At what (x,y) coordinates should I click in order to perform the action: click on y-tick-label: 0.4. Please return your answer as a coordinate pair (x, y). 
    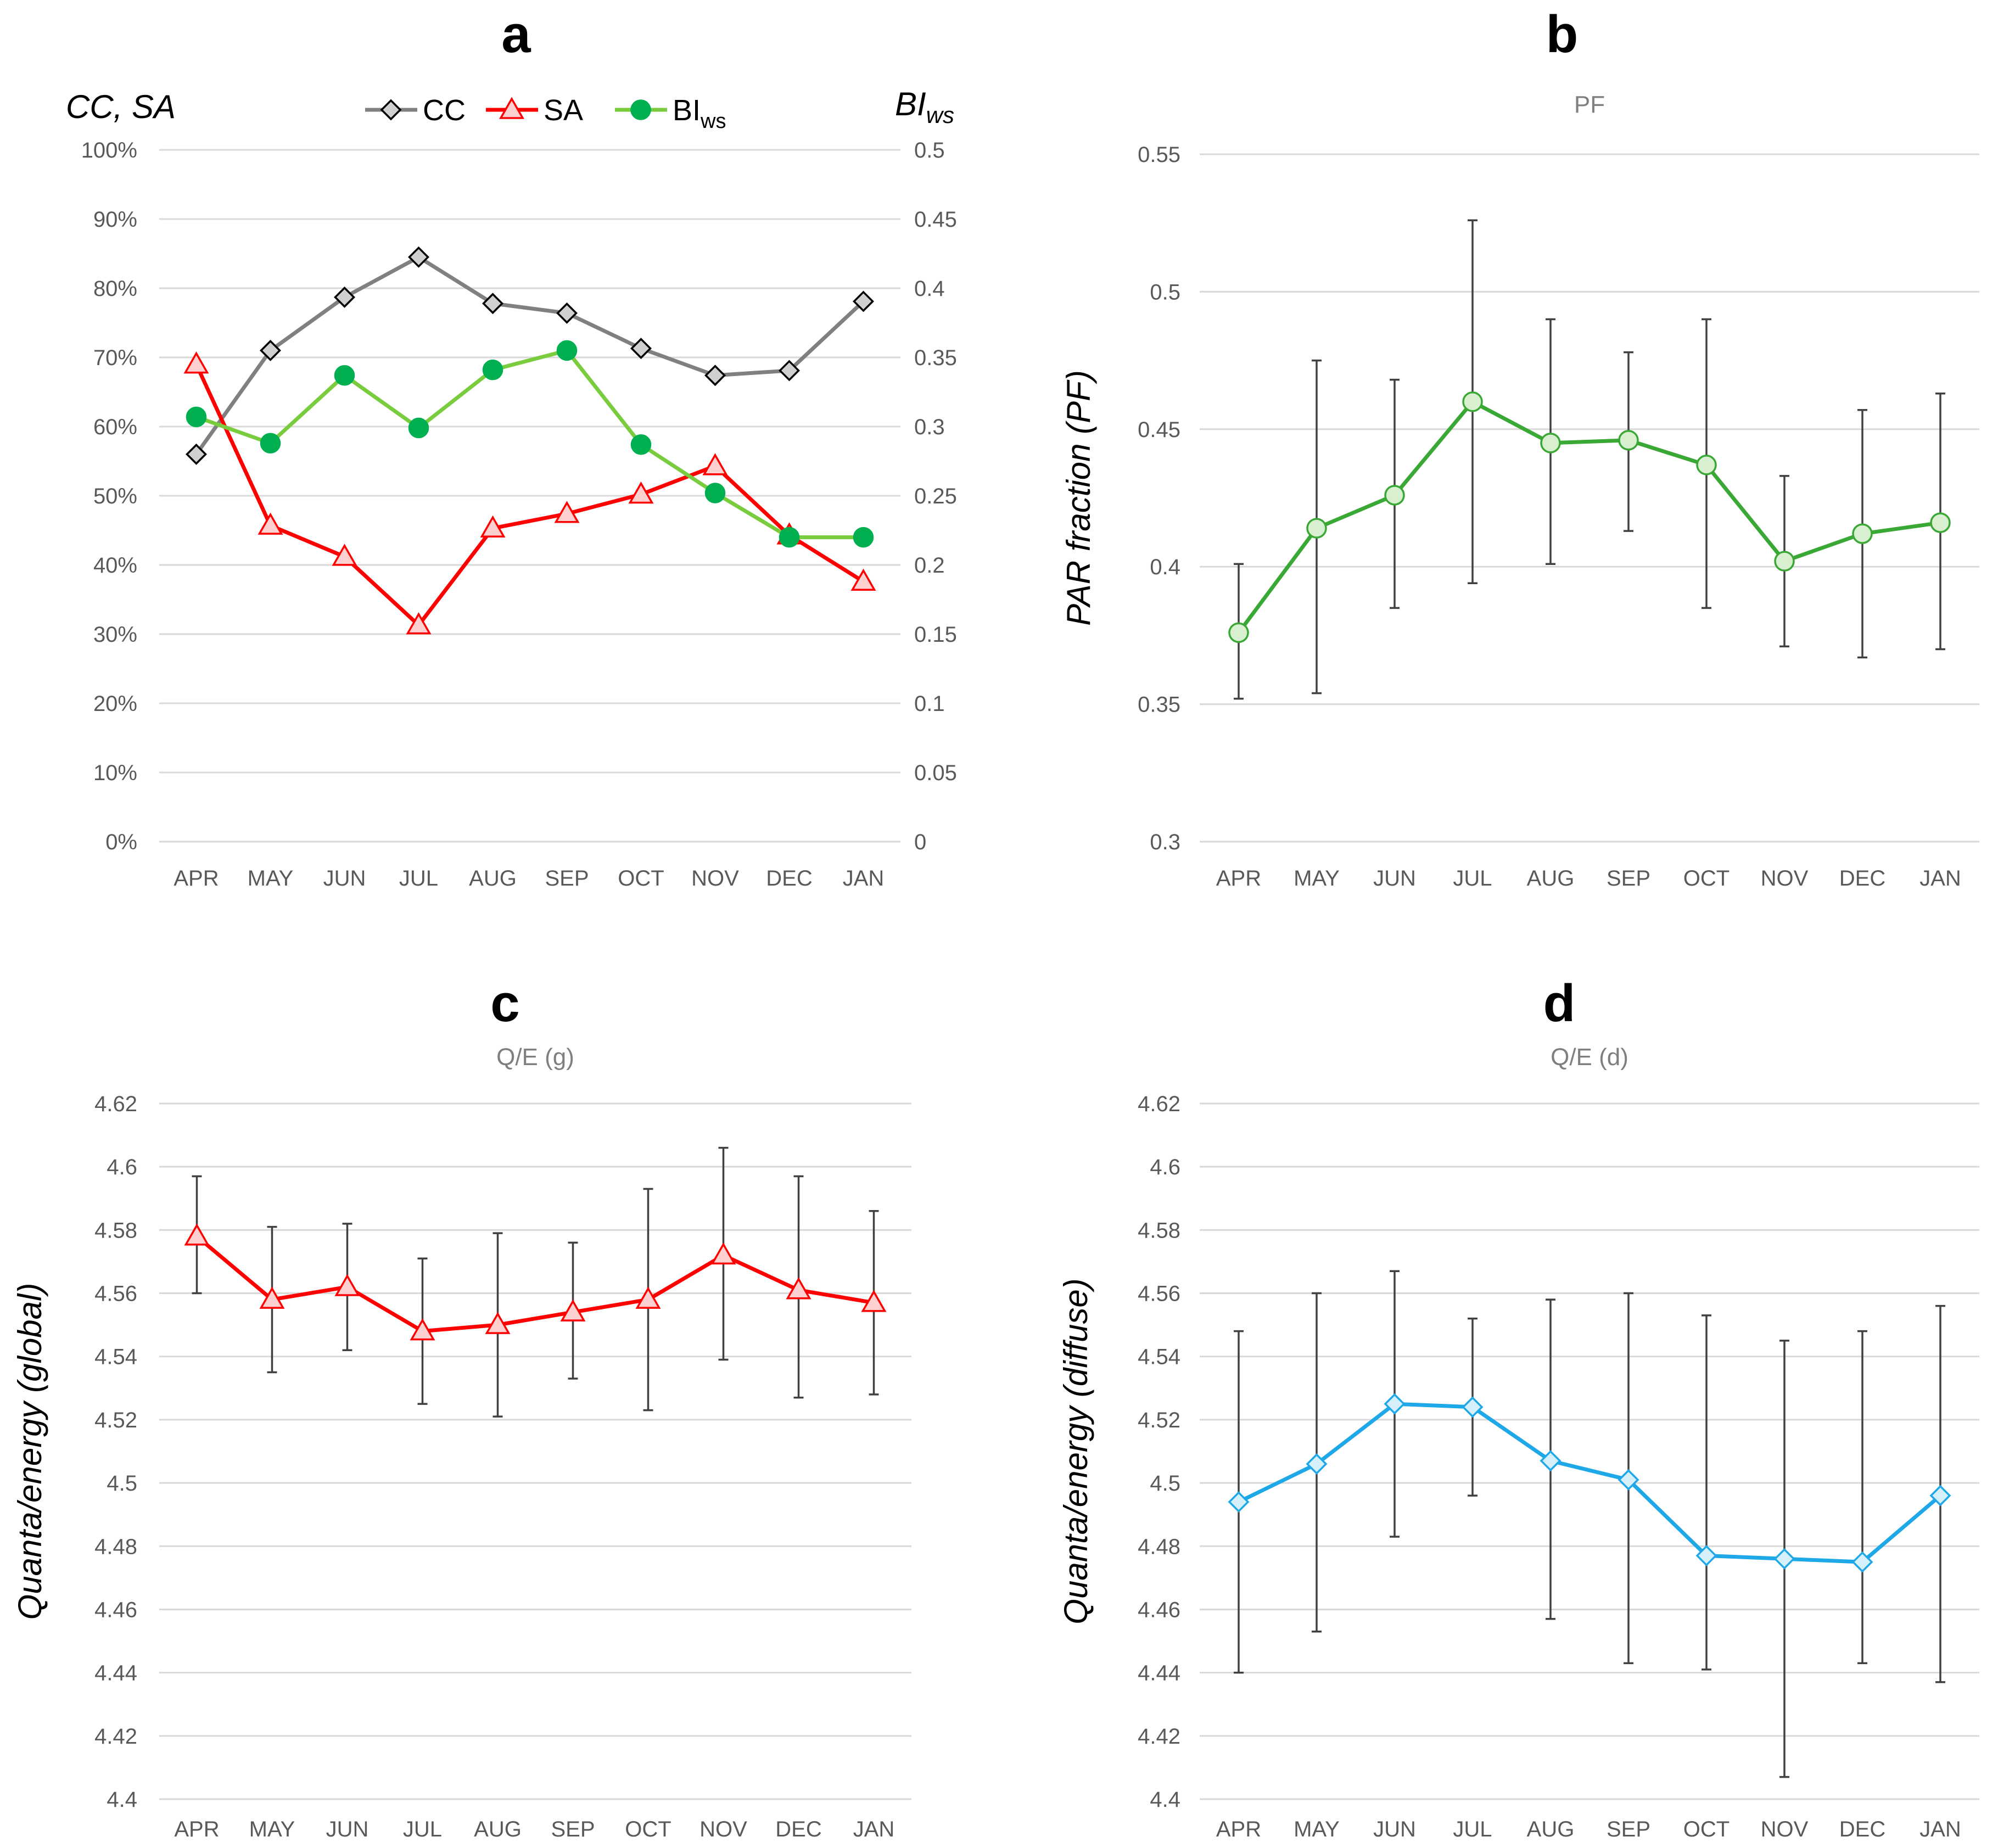
    Looking at the image, I should click on (1165, 567).